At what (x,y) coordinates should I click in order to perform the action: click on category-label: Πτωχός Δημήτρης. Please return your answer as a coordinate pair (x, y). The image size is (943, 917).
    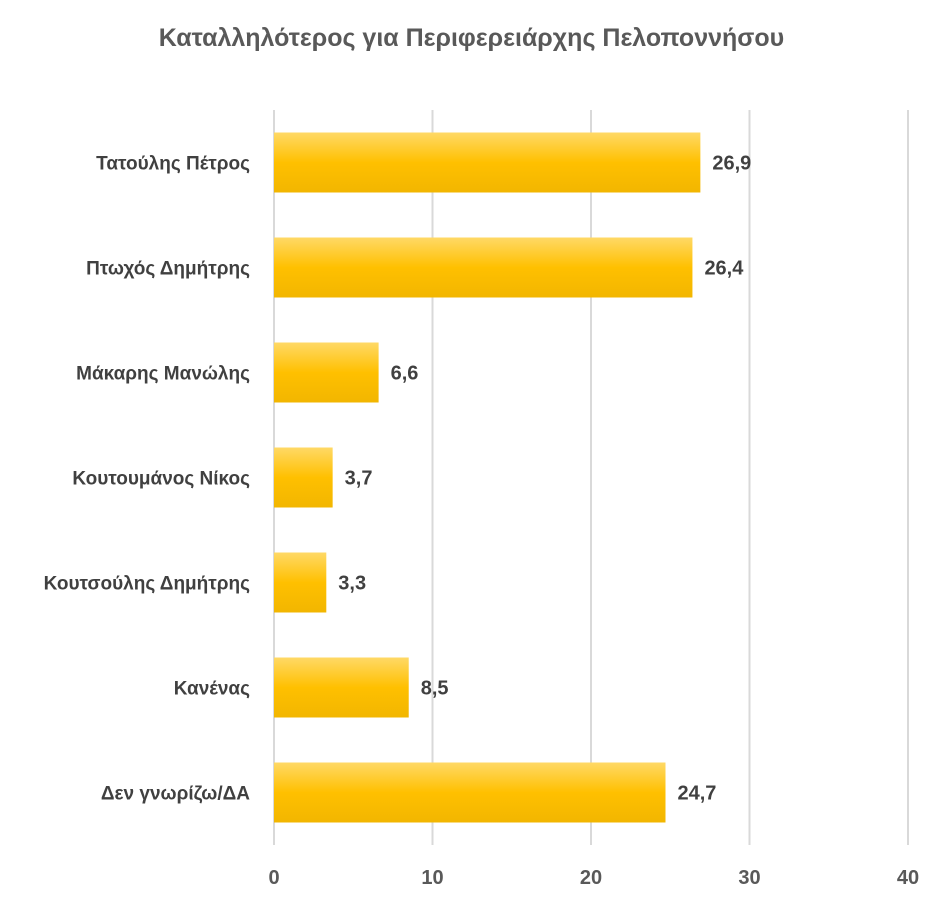
    Looking at the image, I should click on (168, 269).